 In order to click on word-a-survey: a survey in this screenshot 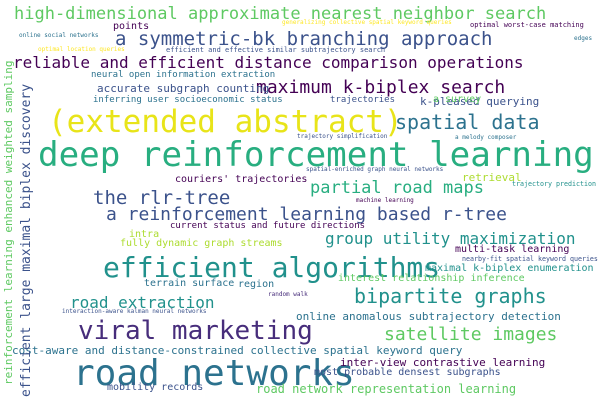, I will do `click(457, 99)`.